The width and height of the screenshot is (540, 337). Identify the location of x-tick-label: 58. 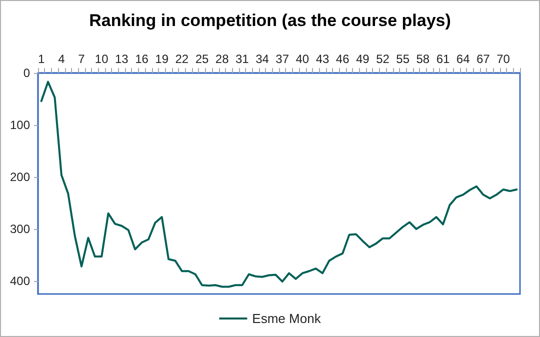
(423, 59).